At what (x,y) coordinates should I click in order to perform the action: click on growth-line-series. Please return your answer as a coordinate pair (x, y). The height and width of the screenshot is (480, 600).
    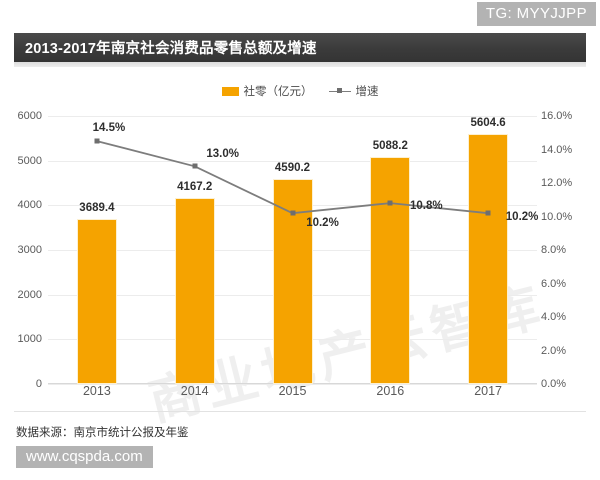
    Looking at the image, I should click on (292, 177).